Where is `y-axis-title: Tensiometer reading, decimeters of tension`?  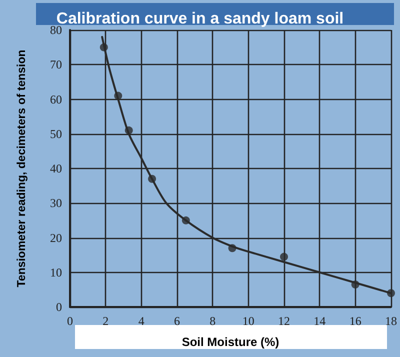
y-axis-title: Tensiometer reading, decimeters of tension is located at coordinates (22, 169).